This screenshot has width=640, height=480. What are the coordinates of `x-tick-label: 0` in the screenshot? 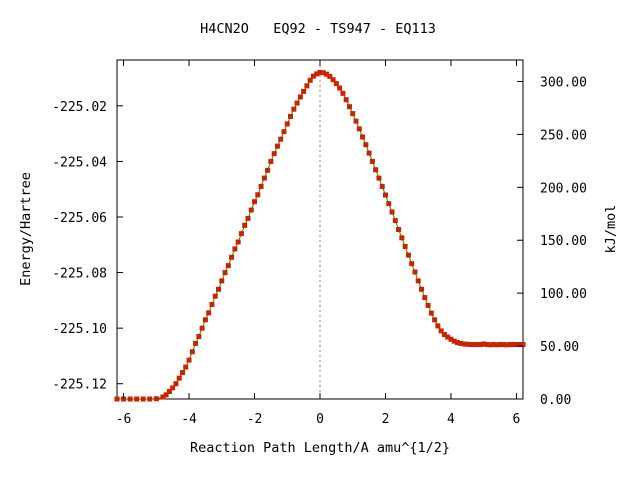 It's located at (320, 419).